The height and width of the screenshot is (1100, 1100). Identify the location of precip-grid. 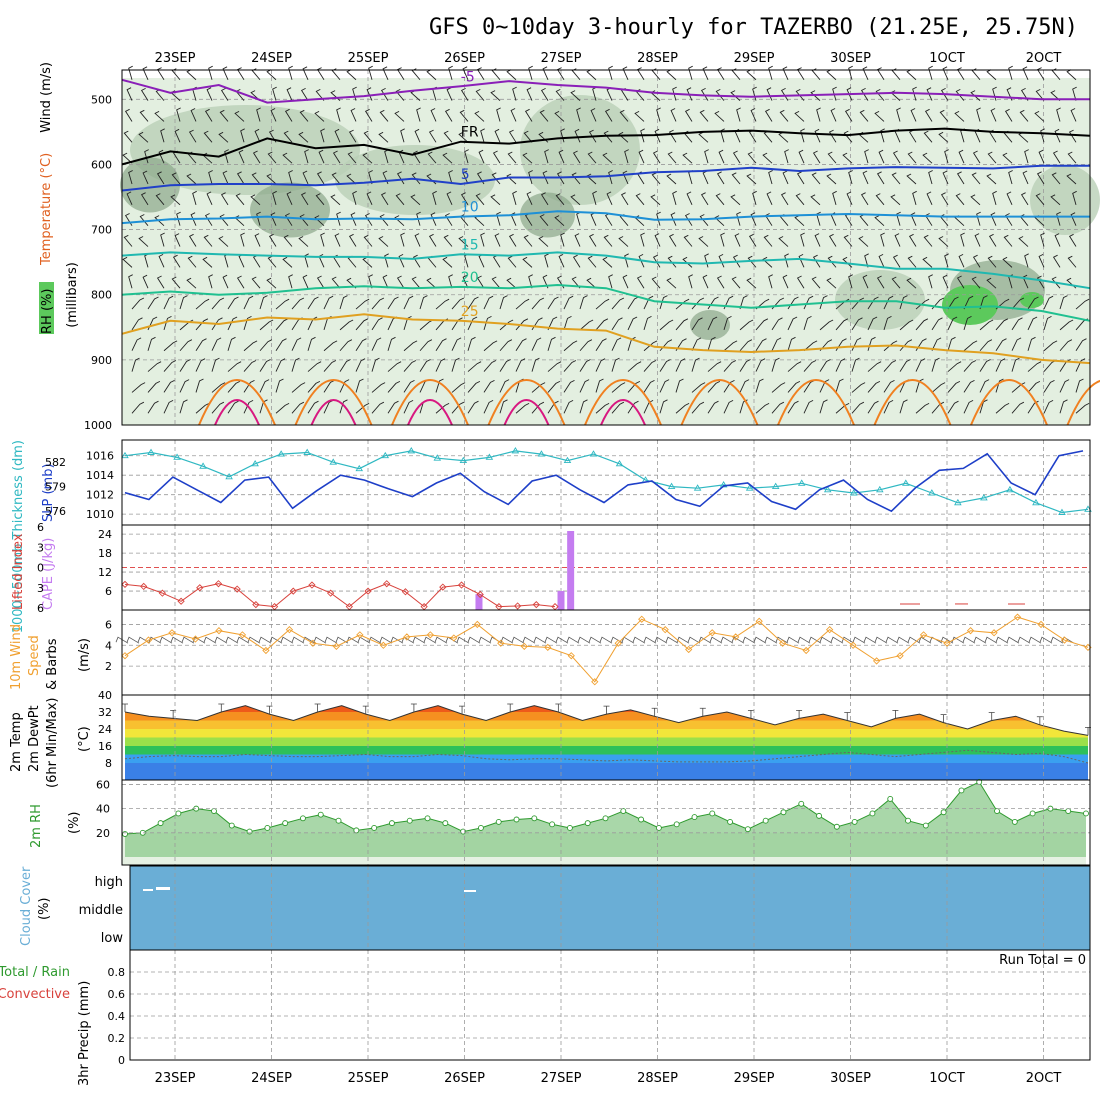
(610, 1005).